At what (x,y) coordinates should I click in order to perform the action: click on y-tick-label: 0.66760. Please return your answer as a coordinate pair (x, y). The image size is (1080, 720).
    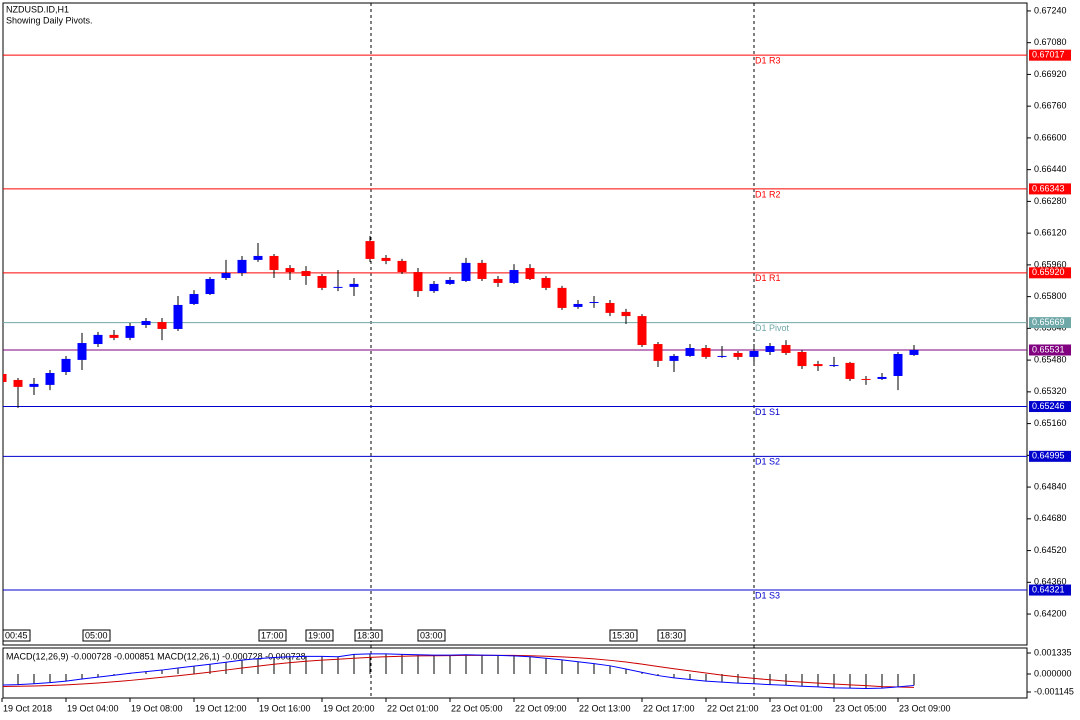
    Looking at the image, I should click on (1050, 106).